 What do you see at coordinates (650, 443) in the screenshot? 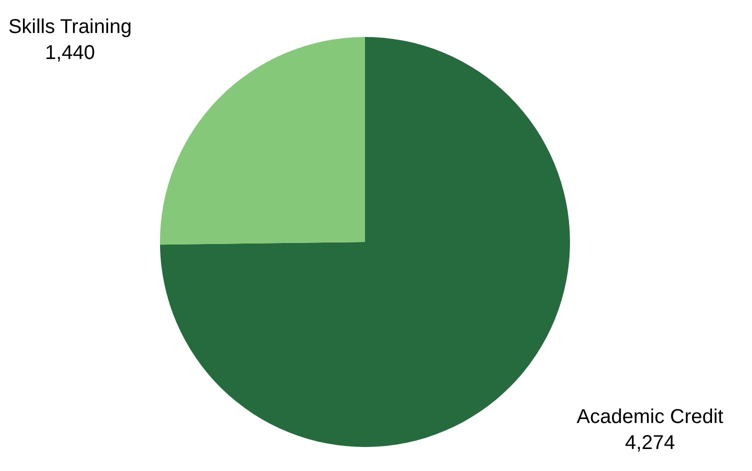
I see `data-label: 4,274` at bounding box center [650, 443].